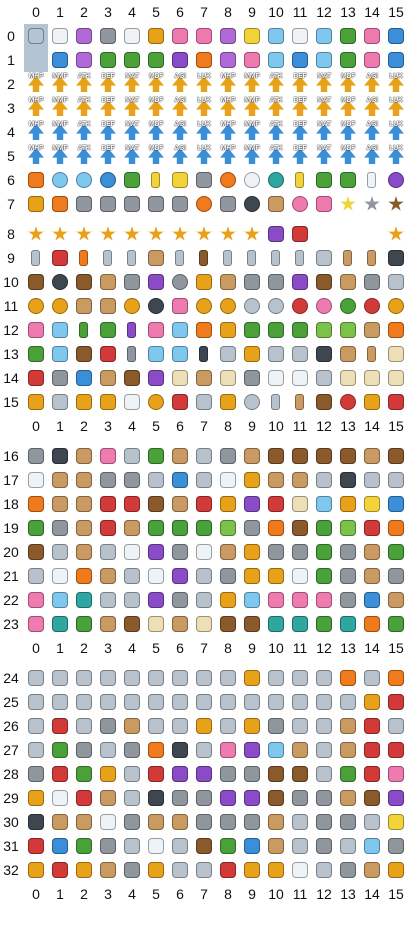  What do you see at coordinates (348, 204) in the screenshot?
I see `star-icon` at bounding box center [348, 204].